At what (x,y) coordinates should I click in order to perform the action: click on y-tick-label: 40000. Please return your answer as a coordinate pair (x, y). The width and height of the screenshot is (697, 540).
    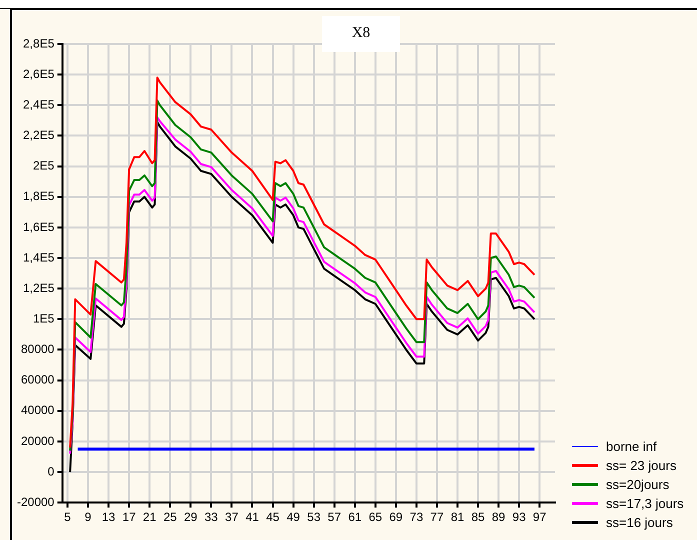
    Looking at the image, I should click on (37, 410).